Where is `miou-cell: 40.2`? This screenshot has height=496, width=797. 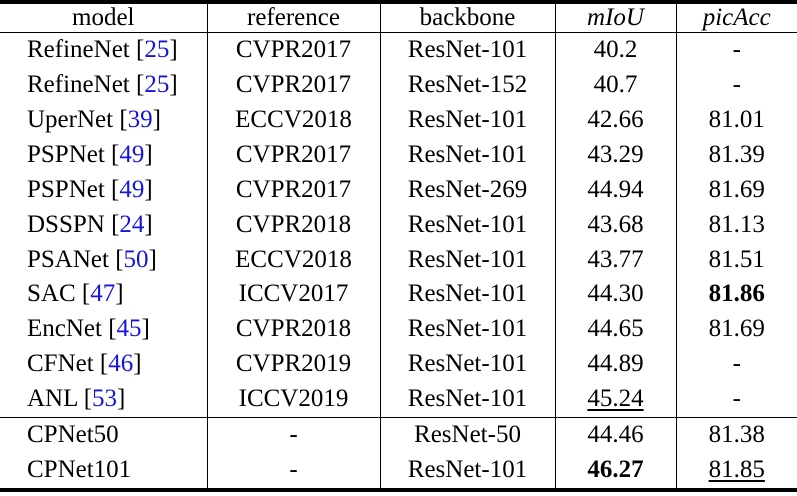 miou-cell: 40.2 is located at coordinates (615, 50).